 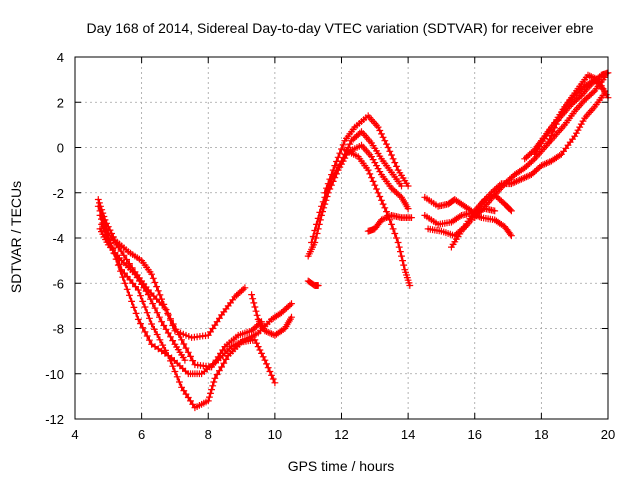 What do you see at coordinates (341, 466) in the screenshot?
I see `x-axis-title: GPS time / hours` at bounding box center [341, 466].